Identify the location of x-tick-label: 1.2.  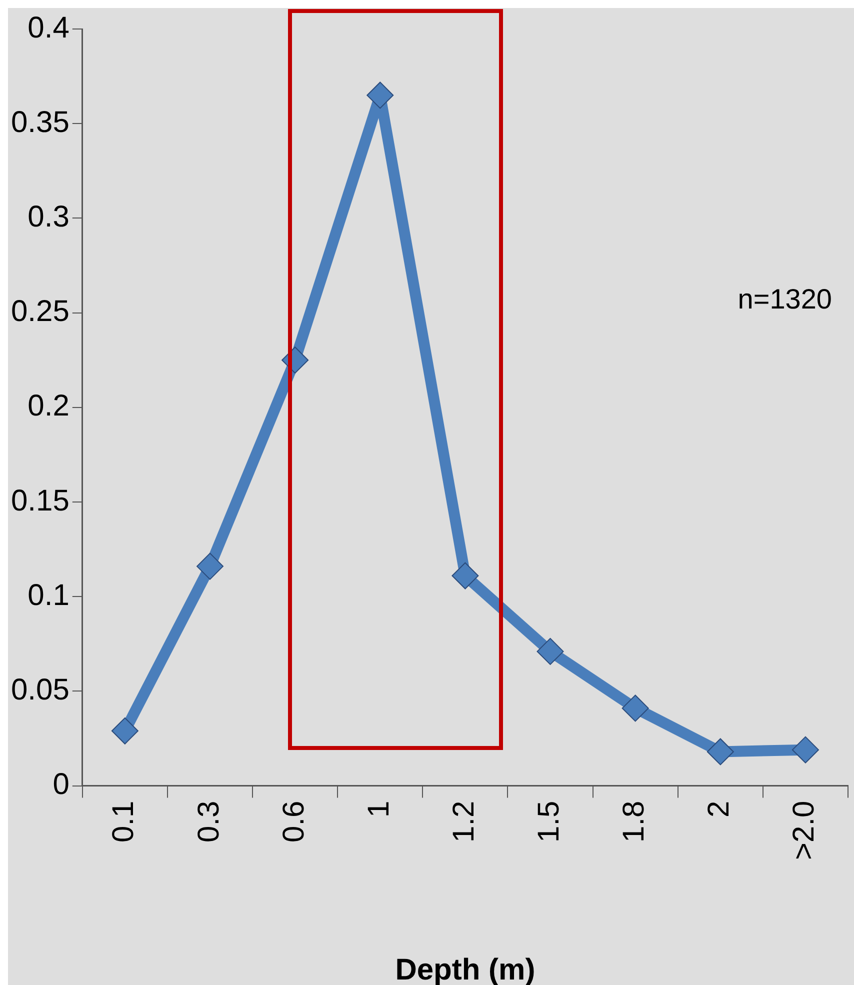
(463, 821).